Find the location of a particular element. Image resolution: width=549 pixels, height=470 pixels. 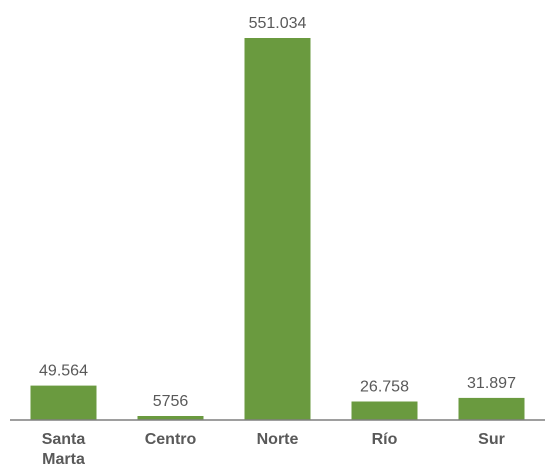

category-label-line: Santa is located at coordinates (64, 439).